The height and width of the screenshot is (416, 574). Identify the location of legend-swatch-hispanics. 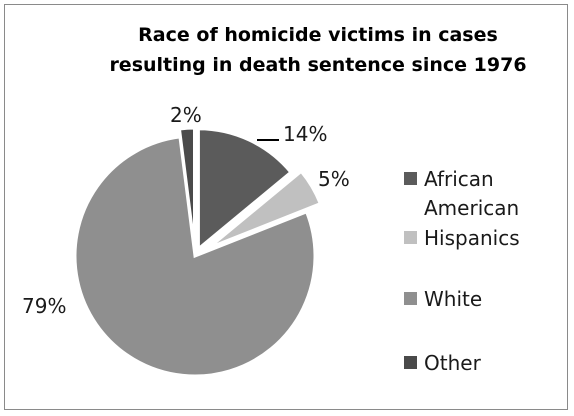
(410, 237).